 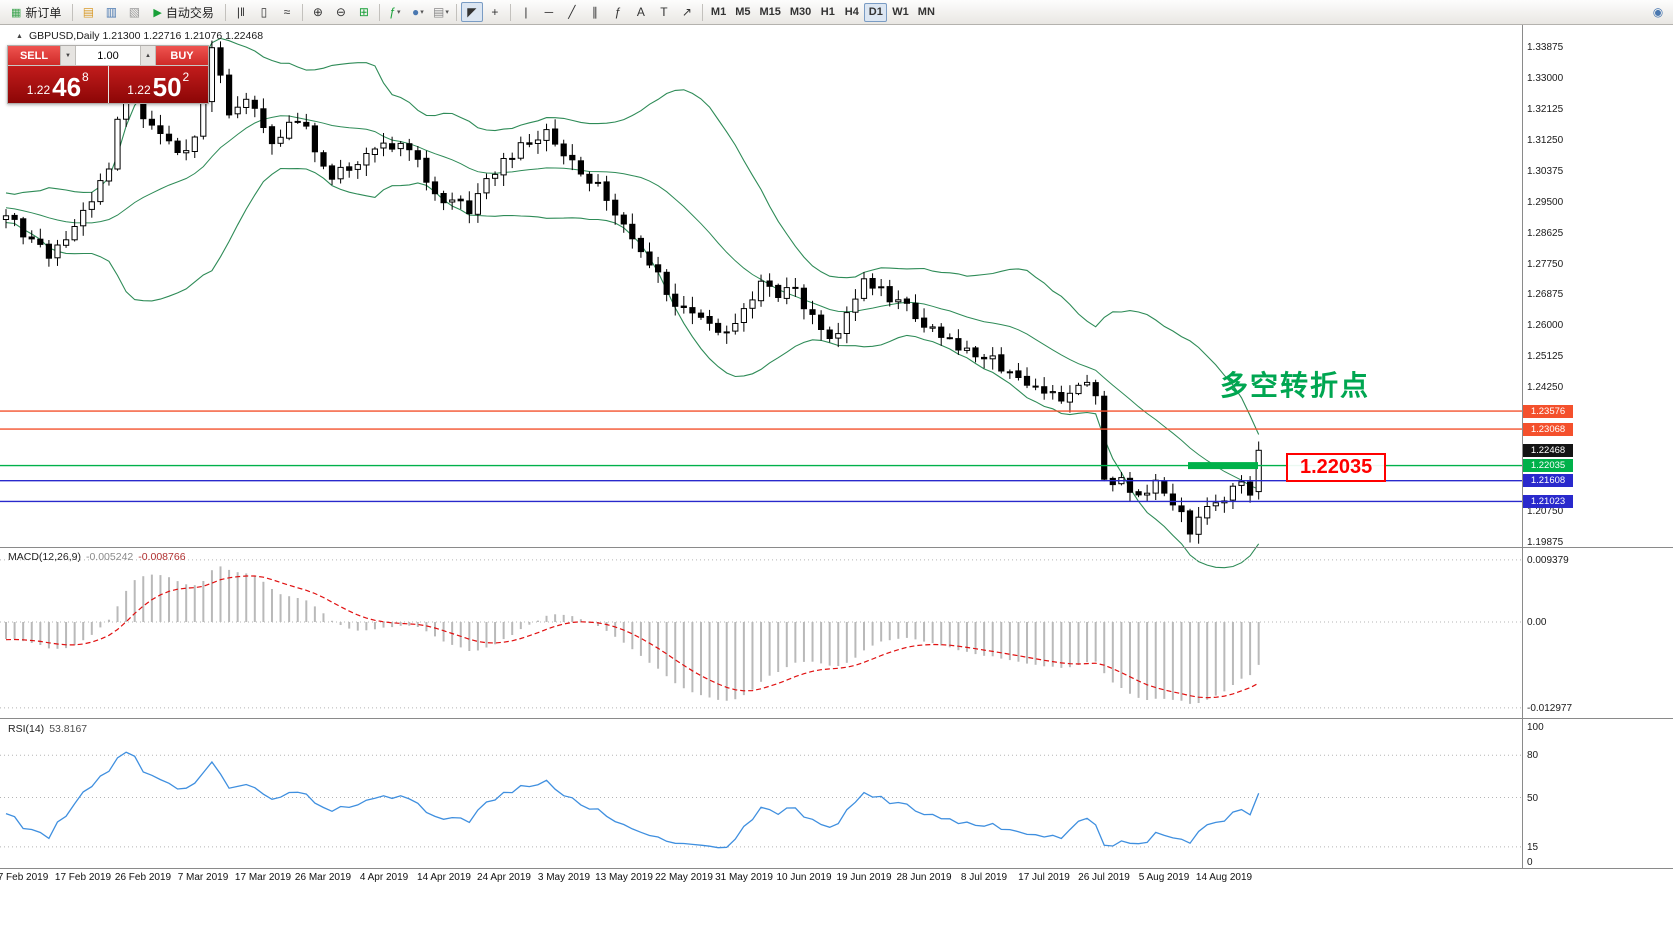 I want to click on level-price-tag: 1.21023, so click(x=1548, y=501).